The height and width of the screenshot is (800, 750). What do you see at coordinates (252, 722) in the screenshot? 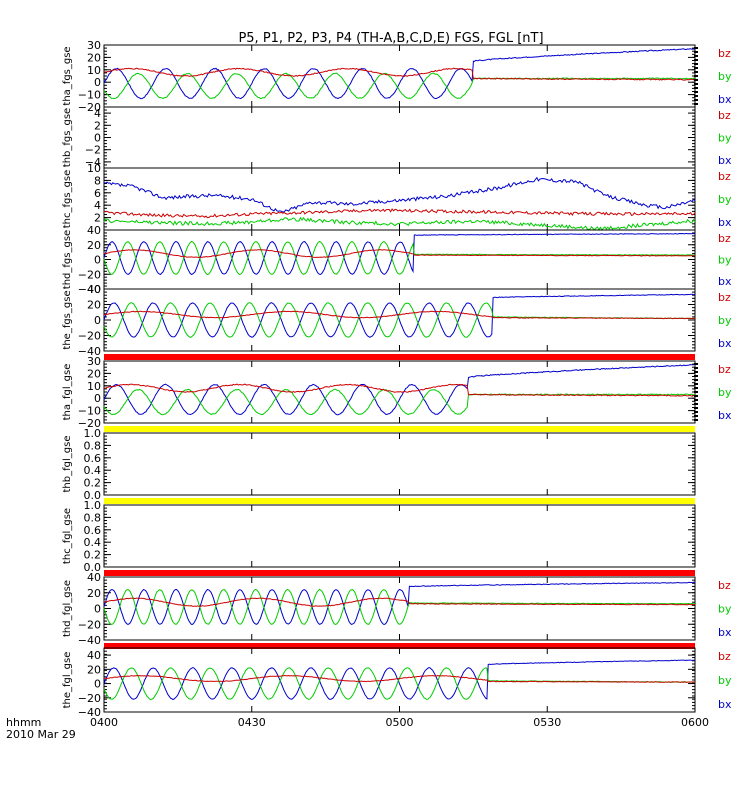
I see `x-tick-label: 0430` at bounding box center [252, 722].